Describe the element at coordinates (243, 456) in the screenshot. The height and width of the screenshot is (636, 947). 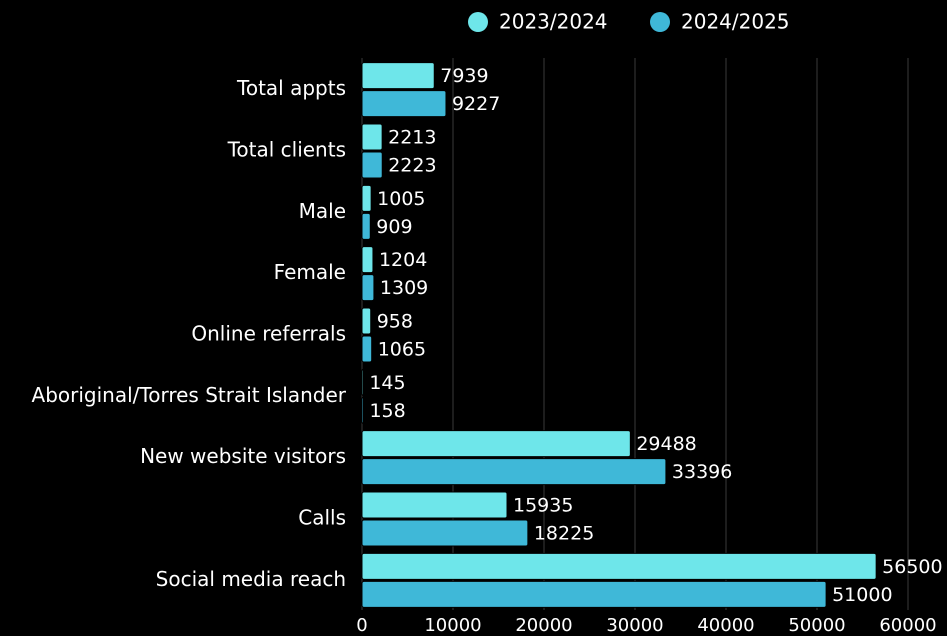
I see `y-tick-label: New website visitors` at that location.